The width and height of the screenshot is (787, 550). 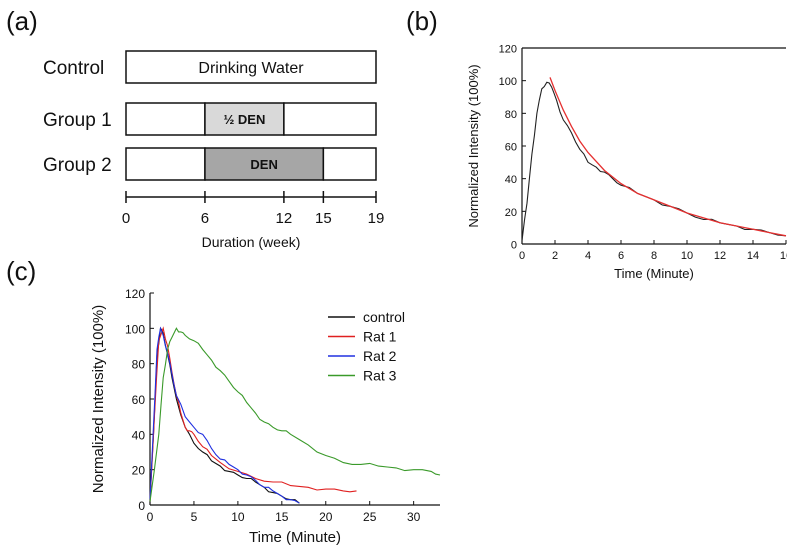 I want to click on schedule-tick-label: 6, so click(x=205, y=218).